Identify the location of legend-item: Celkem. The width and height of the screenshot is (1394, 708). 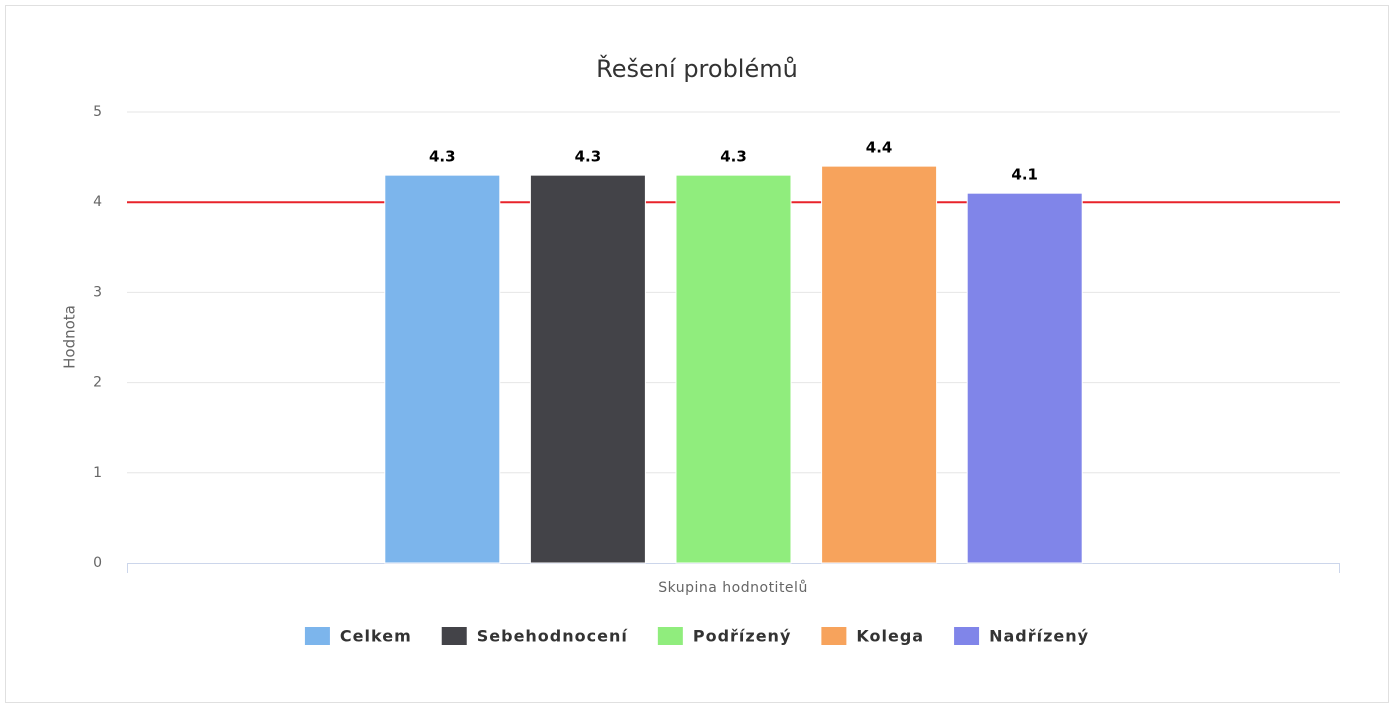
(358, 636).